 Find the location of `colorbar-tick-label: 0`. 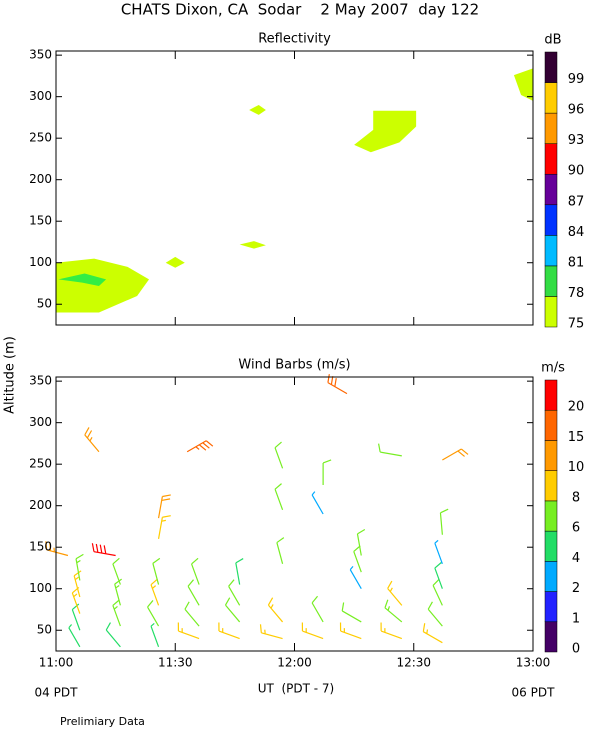

colorbar-tick-label: 0 is located at coordinates (576, 649).